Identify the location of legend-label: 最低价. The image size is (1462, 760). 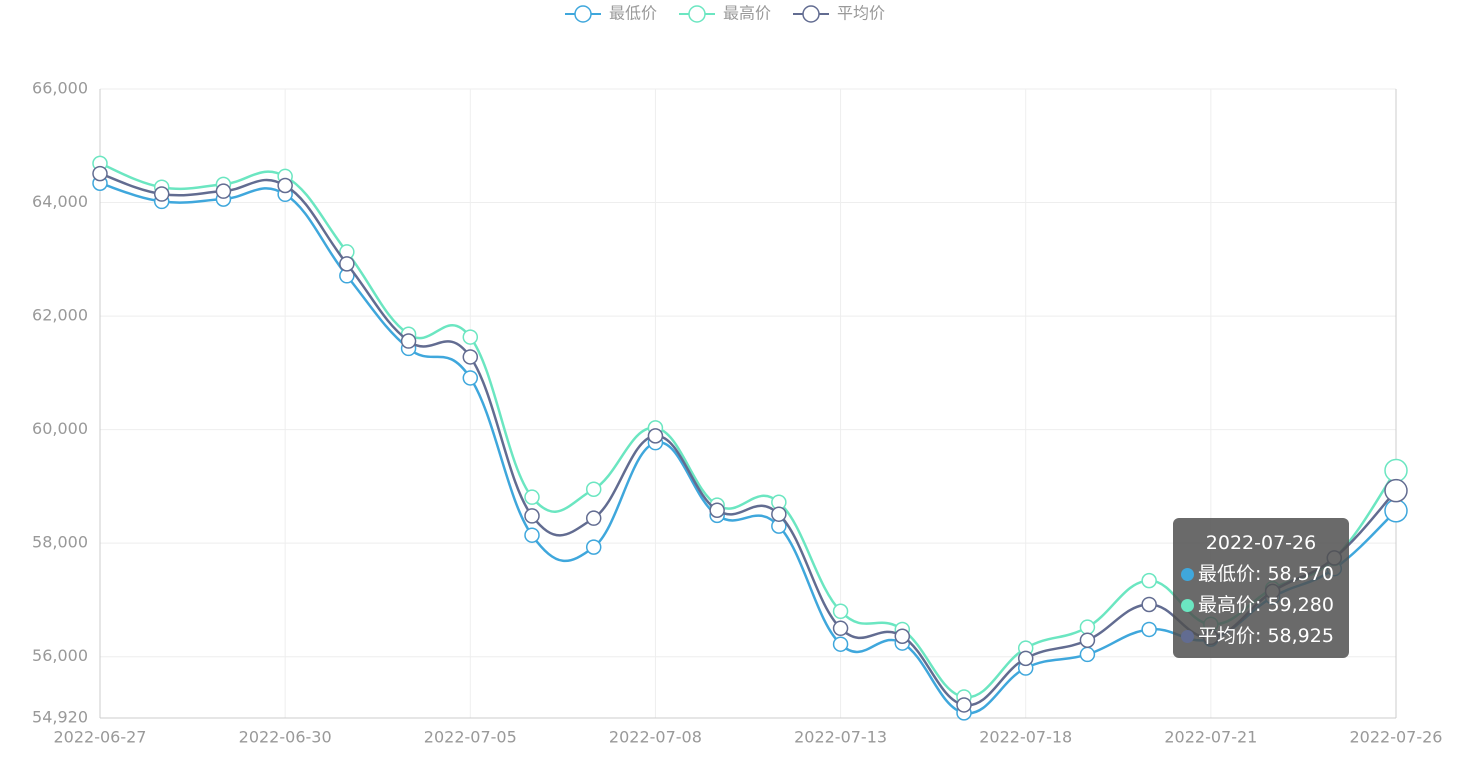
(633, 13).